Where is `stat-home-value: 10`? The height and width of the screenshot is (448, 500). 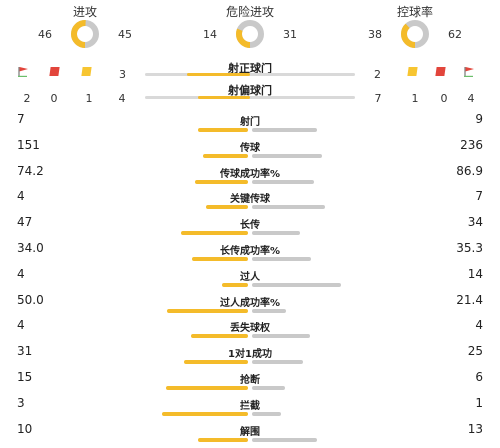 stat-home-value: 10 is located at coordinates (25, 428).